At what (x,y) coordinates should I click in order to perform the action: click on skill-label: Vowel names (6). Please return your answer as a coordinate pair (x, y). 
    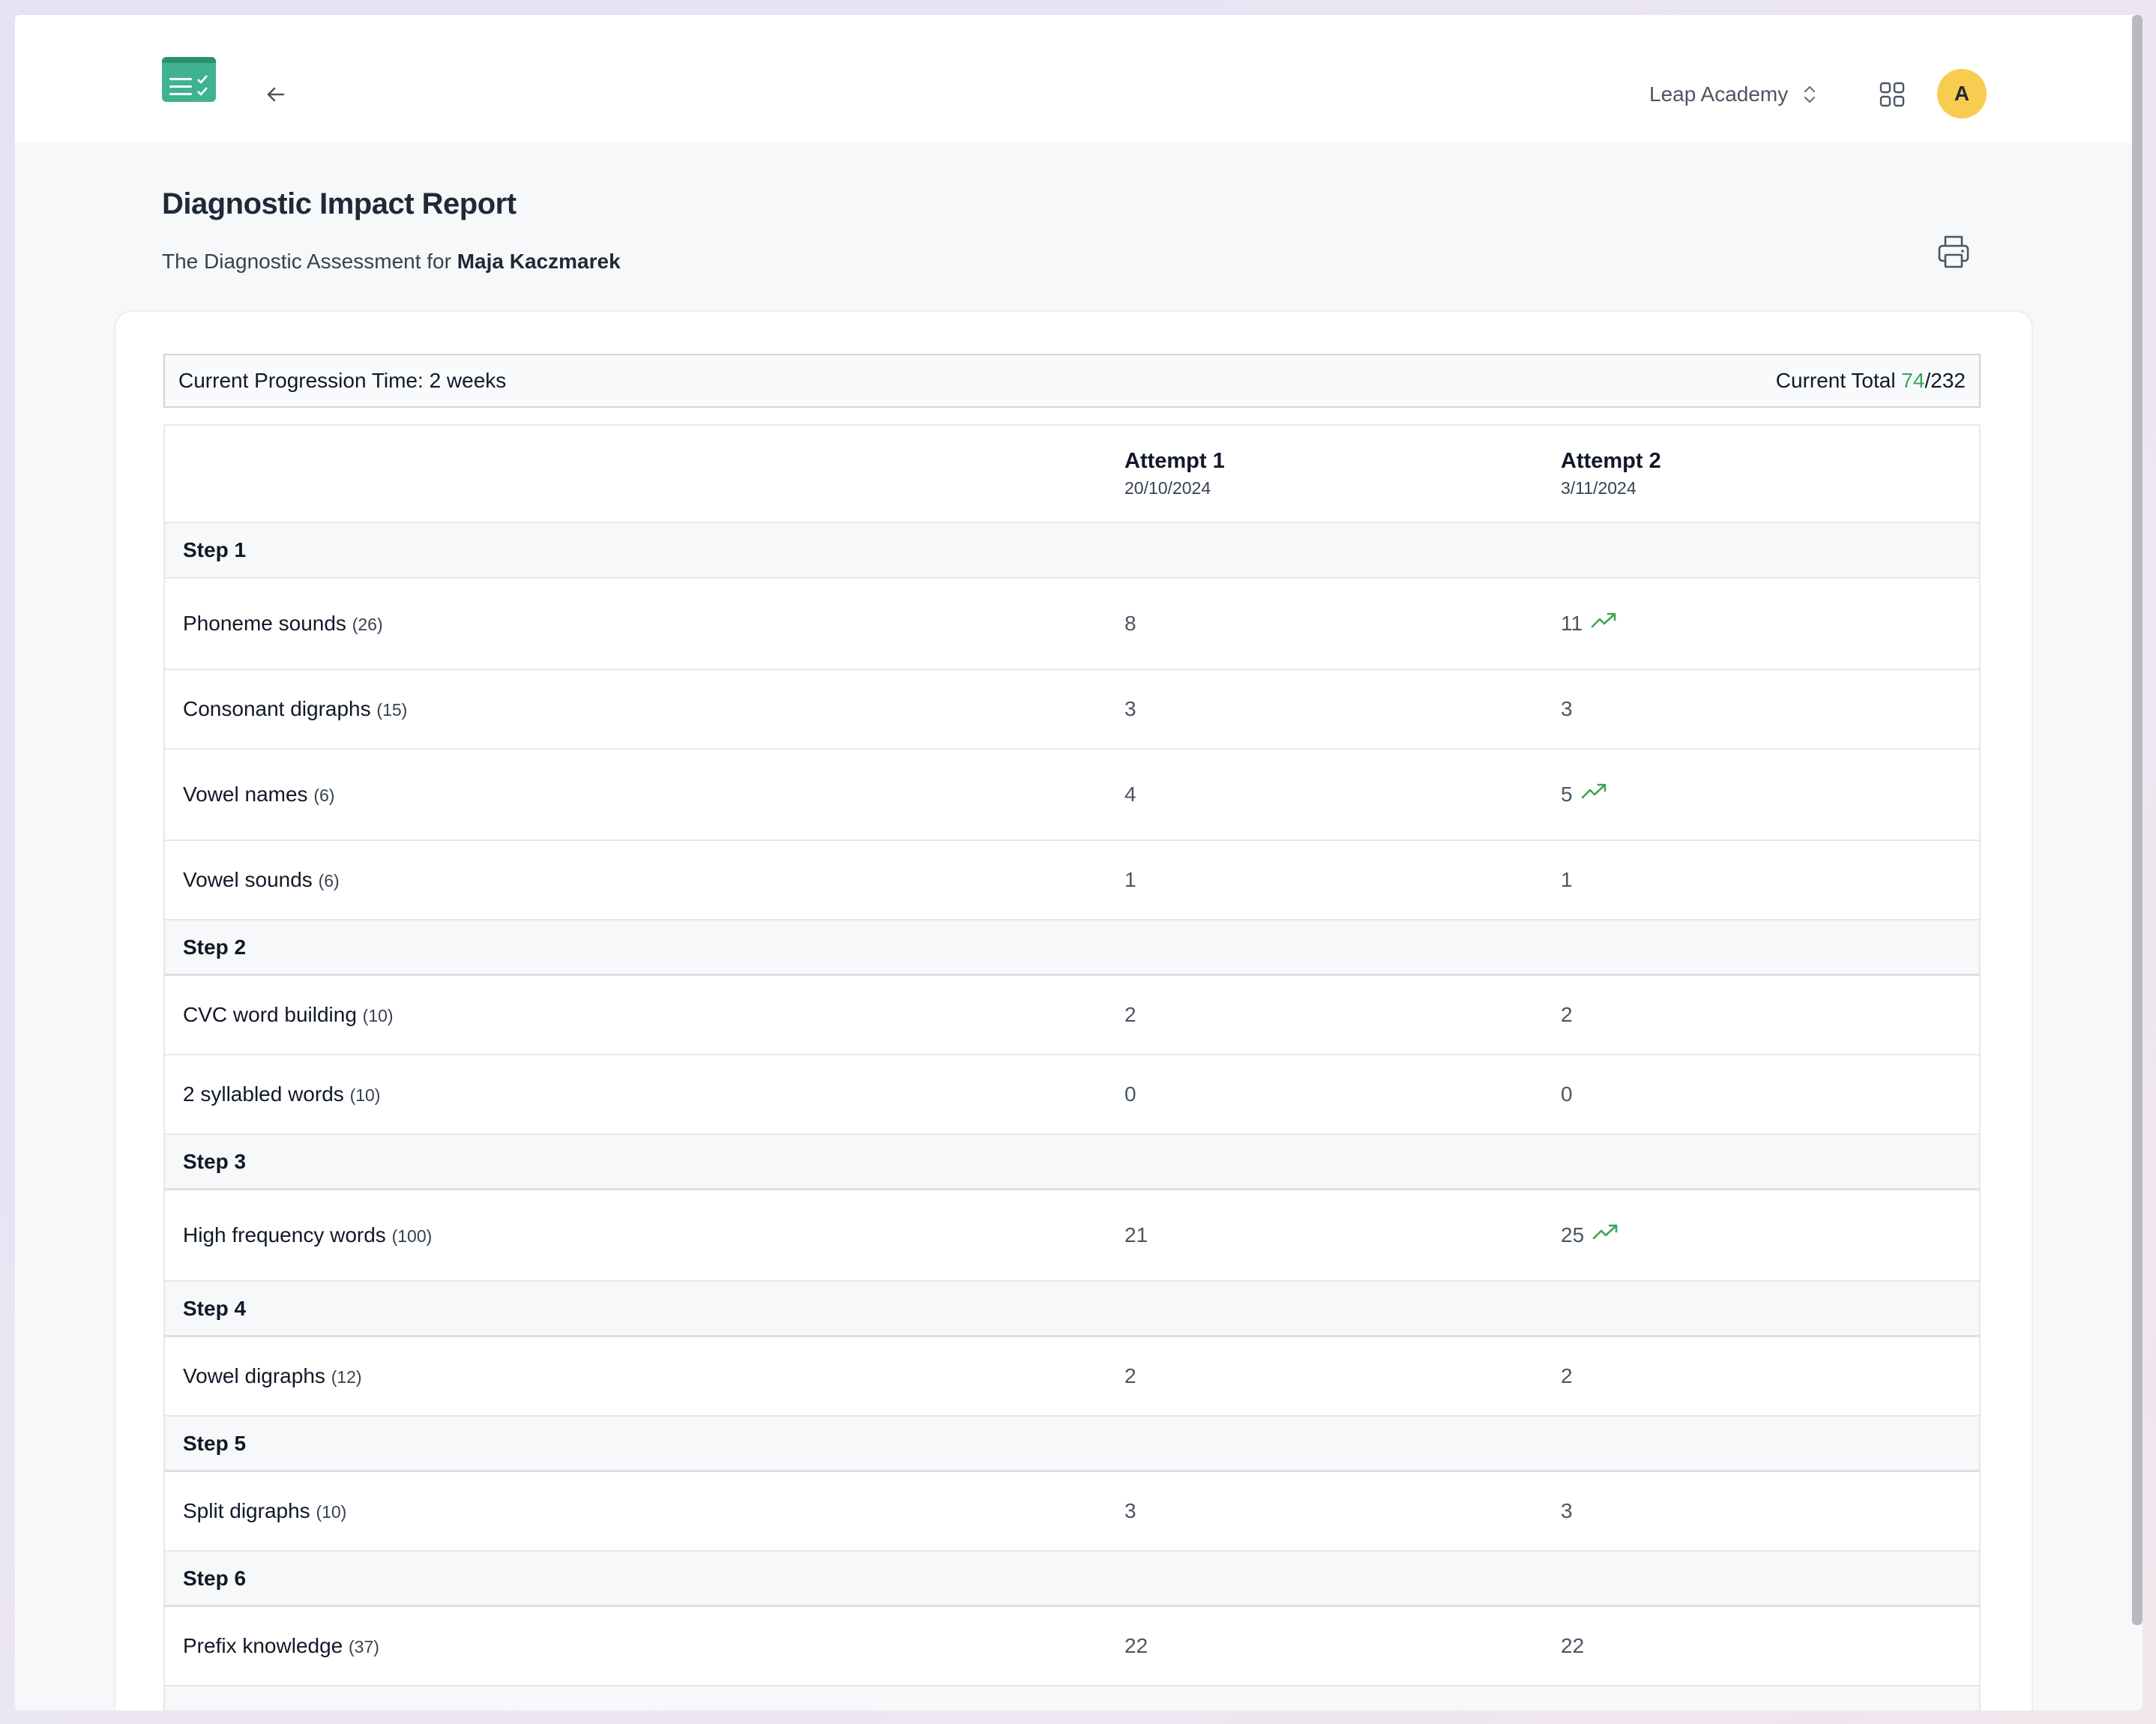
    Looking at the image, I should click on (258, 795).